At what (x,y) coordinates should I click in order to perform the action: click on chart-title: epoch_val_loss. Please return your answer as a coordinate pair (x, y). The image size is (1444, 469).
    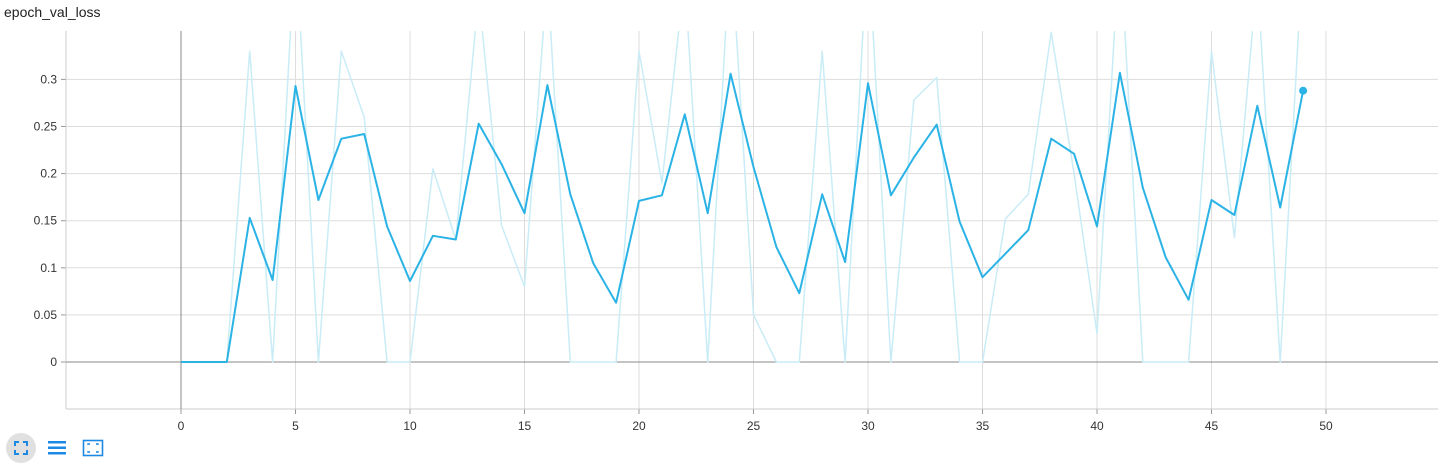
    Looking at the image, I should click on (52, 12).